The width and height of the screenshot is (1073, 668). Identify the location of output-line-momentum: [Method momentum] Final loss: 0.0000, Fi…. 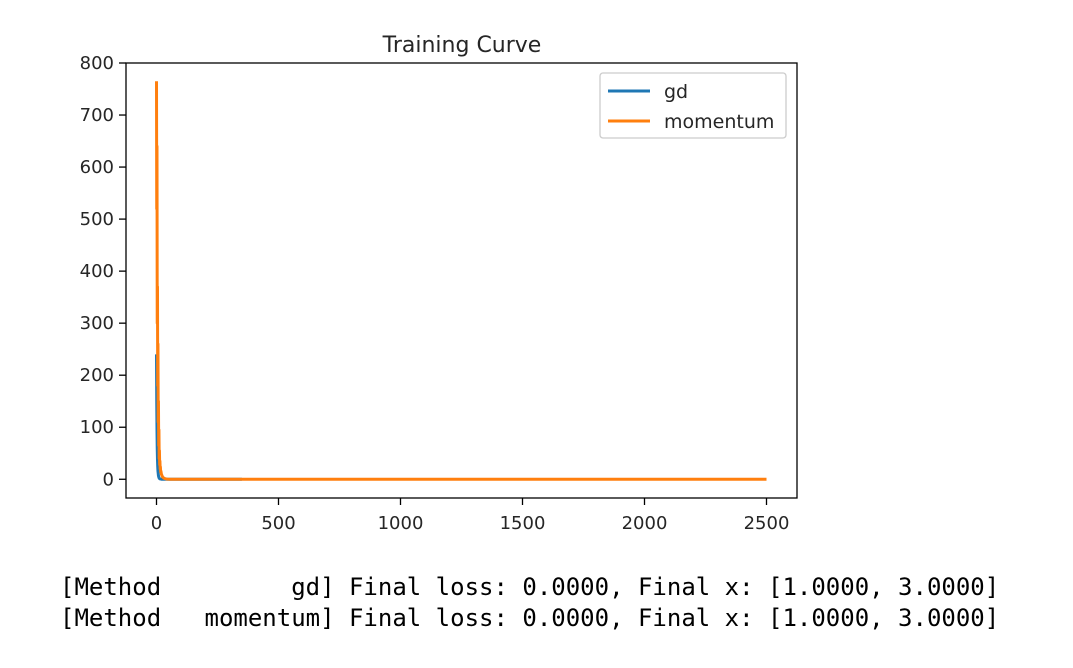
(530, 618).